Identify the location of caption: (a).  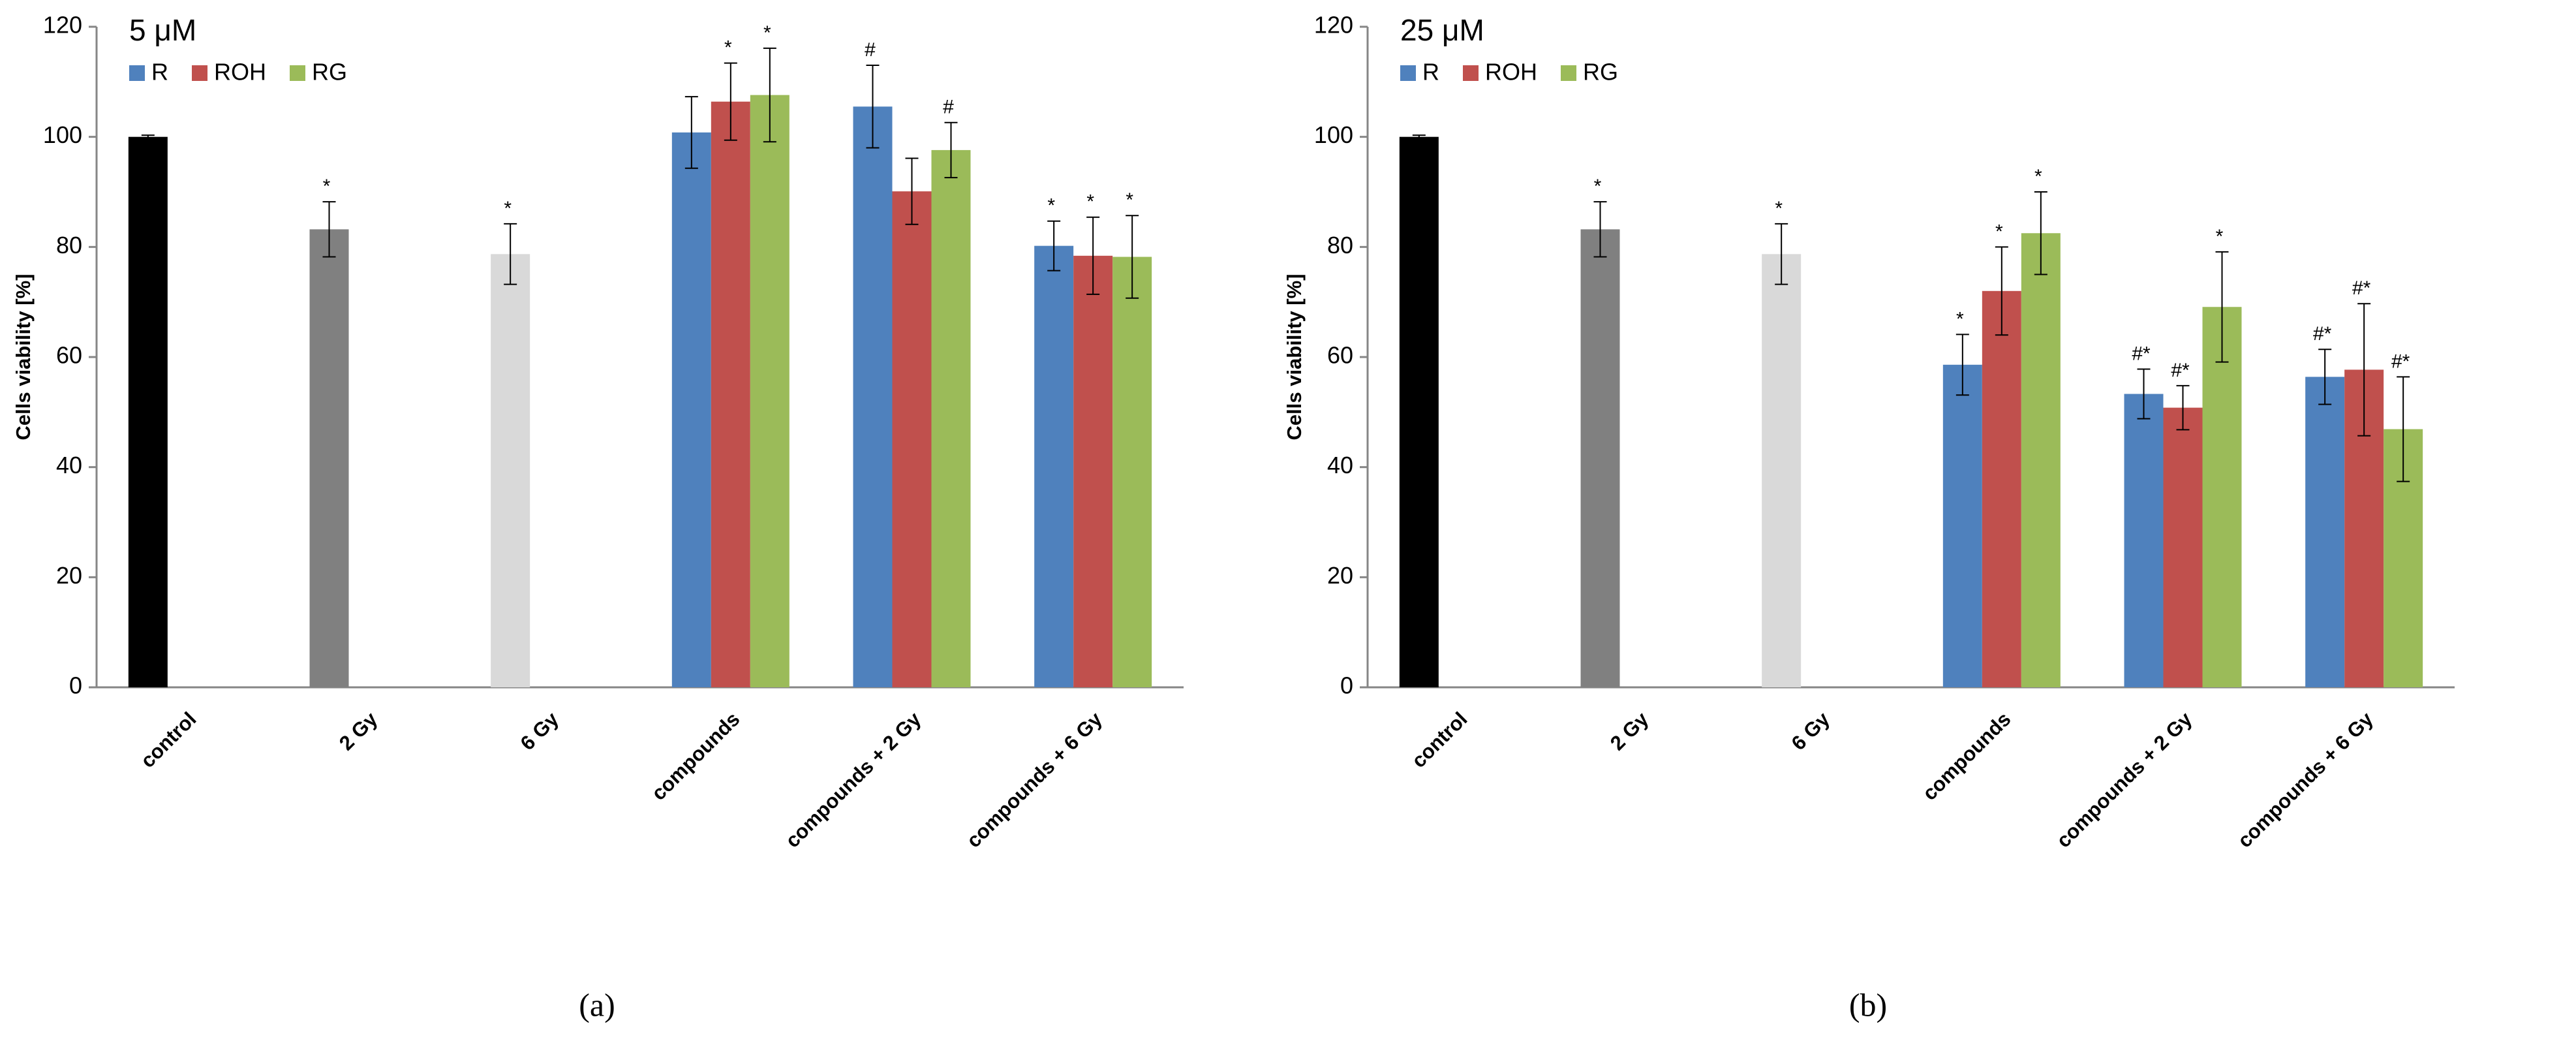
(597, 1004).